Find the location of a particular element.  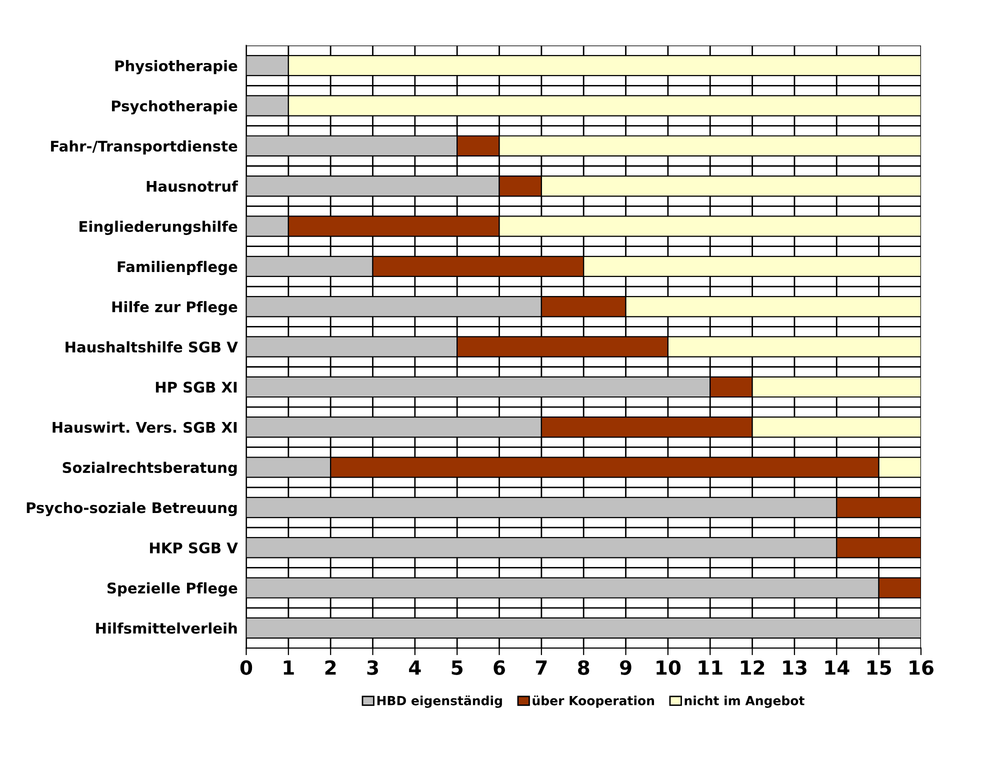

y-tick-label: Psycho-soziale Betreuung is located at coordinates (131, 509).